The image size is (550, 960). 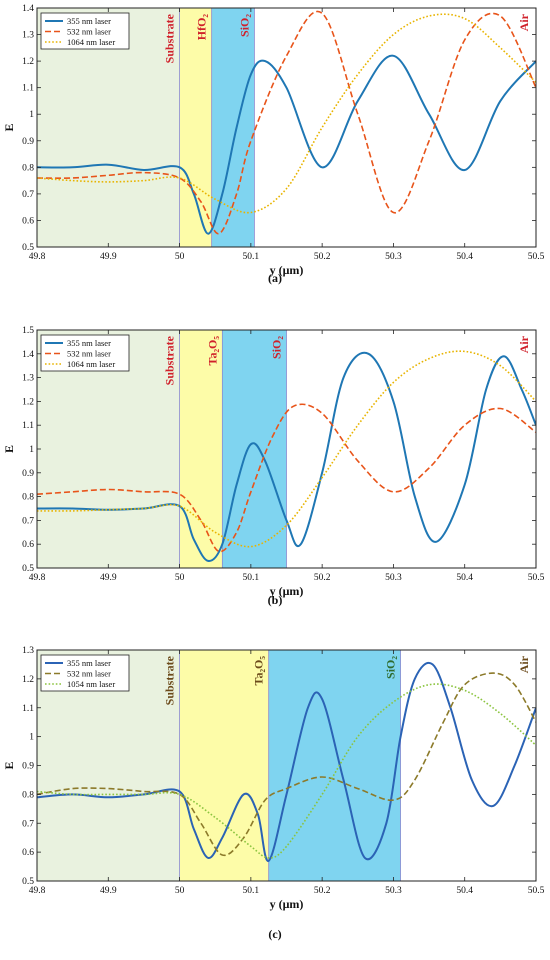 What do you see at coordinates (28, 331) in the screenshot?
I see `y-tick-label: 1.5` at bounding box center [28, 331].